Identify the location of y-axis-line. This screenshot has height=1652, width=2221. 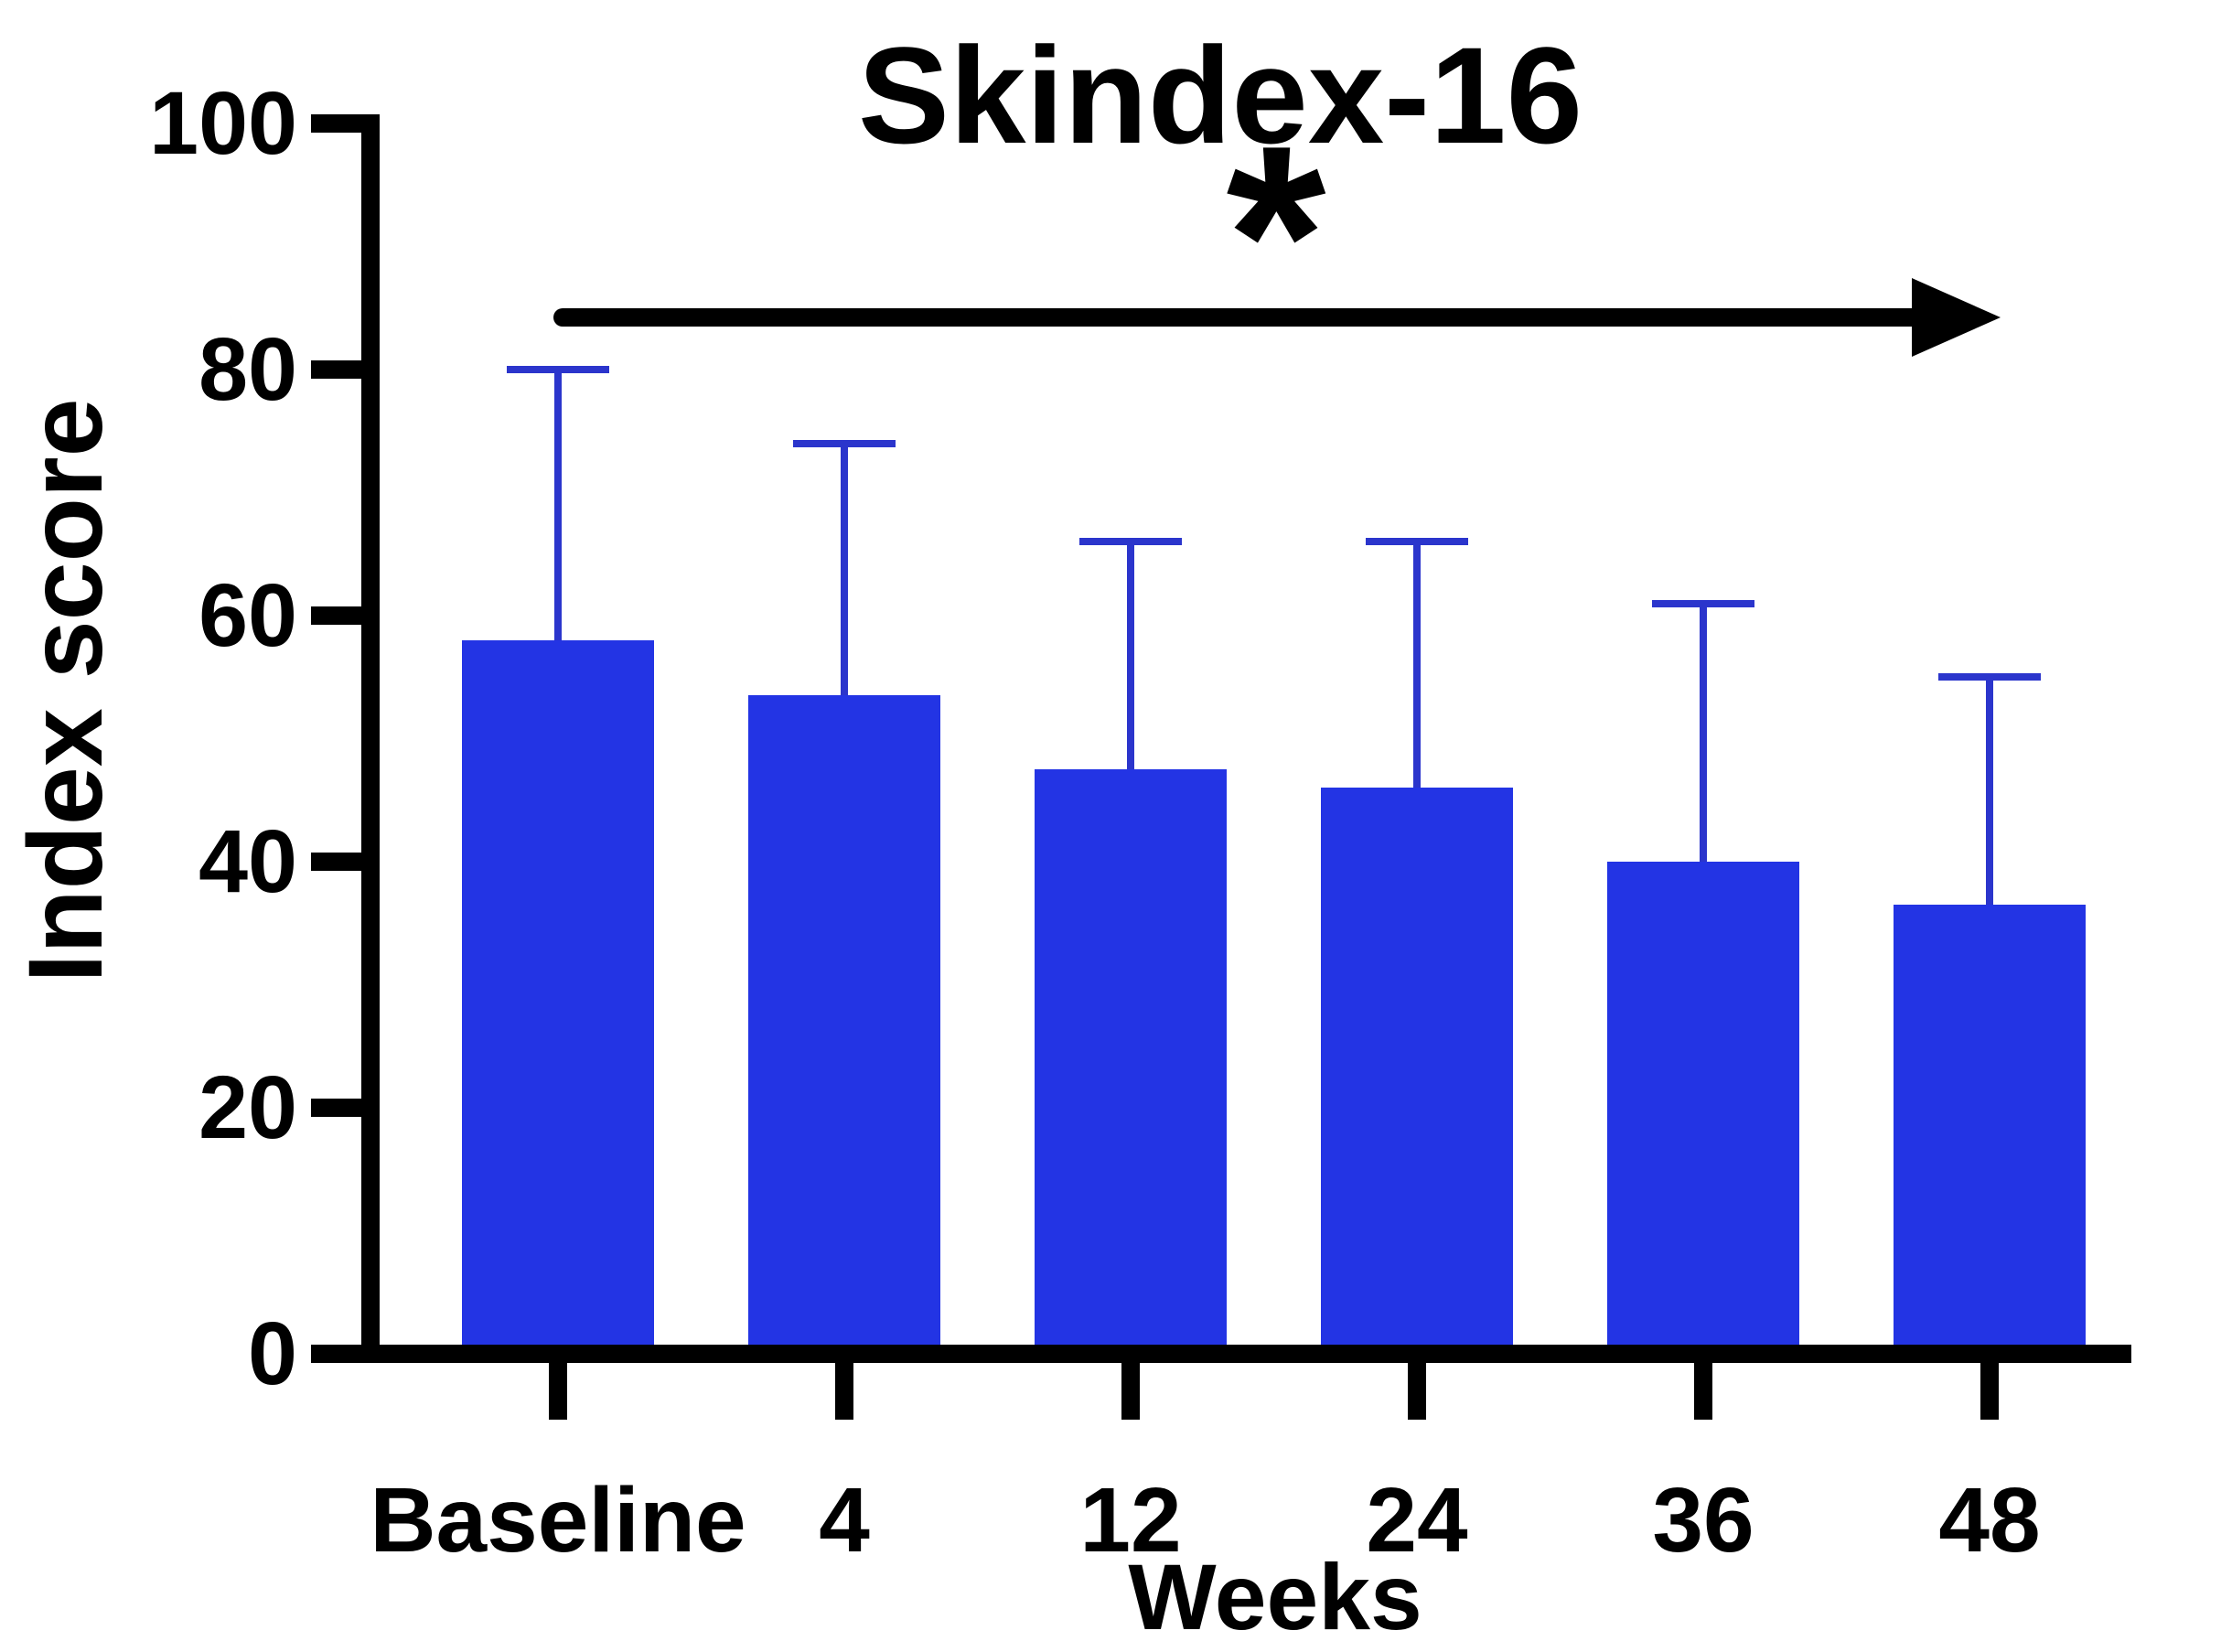
(370, 738).